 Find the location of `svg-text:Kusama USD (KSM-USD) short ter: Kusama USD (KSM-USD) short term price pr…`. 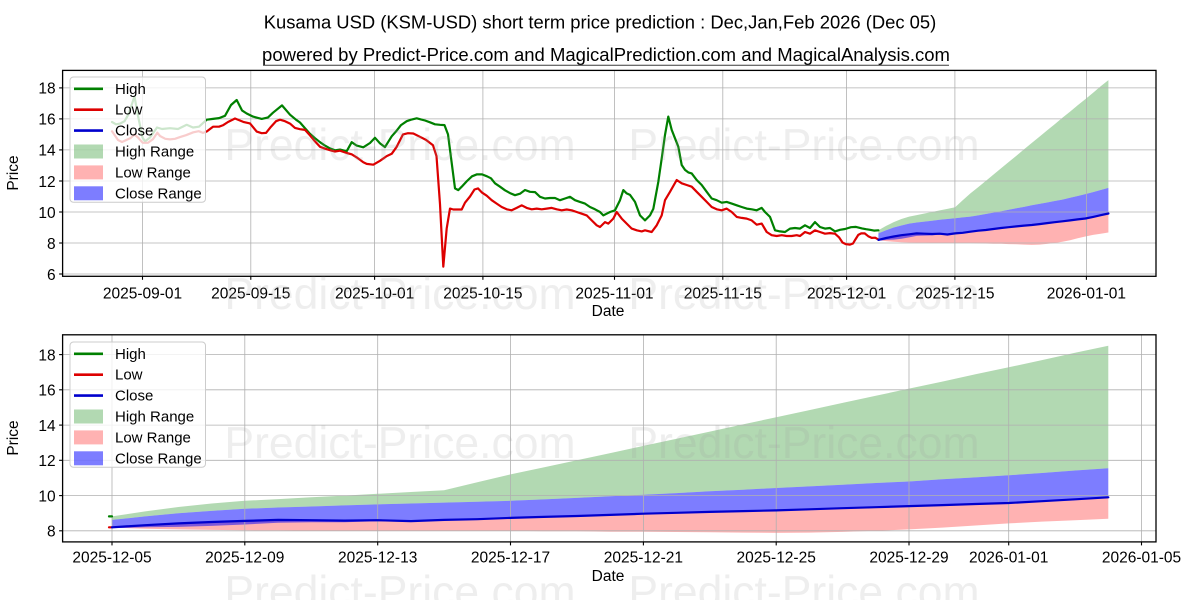

svg-text:Kusama USD (KSM-USD) short ter: Kusama USD (KSM-USD) short term price pr… is located at coordinates (600, 22).